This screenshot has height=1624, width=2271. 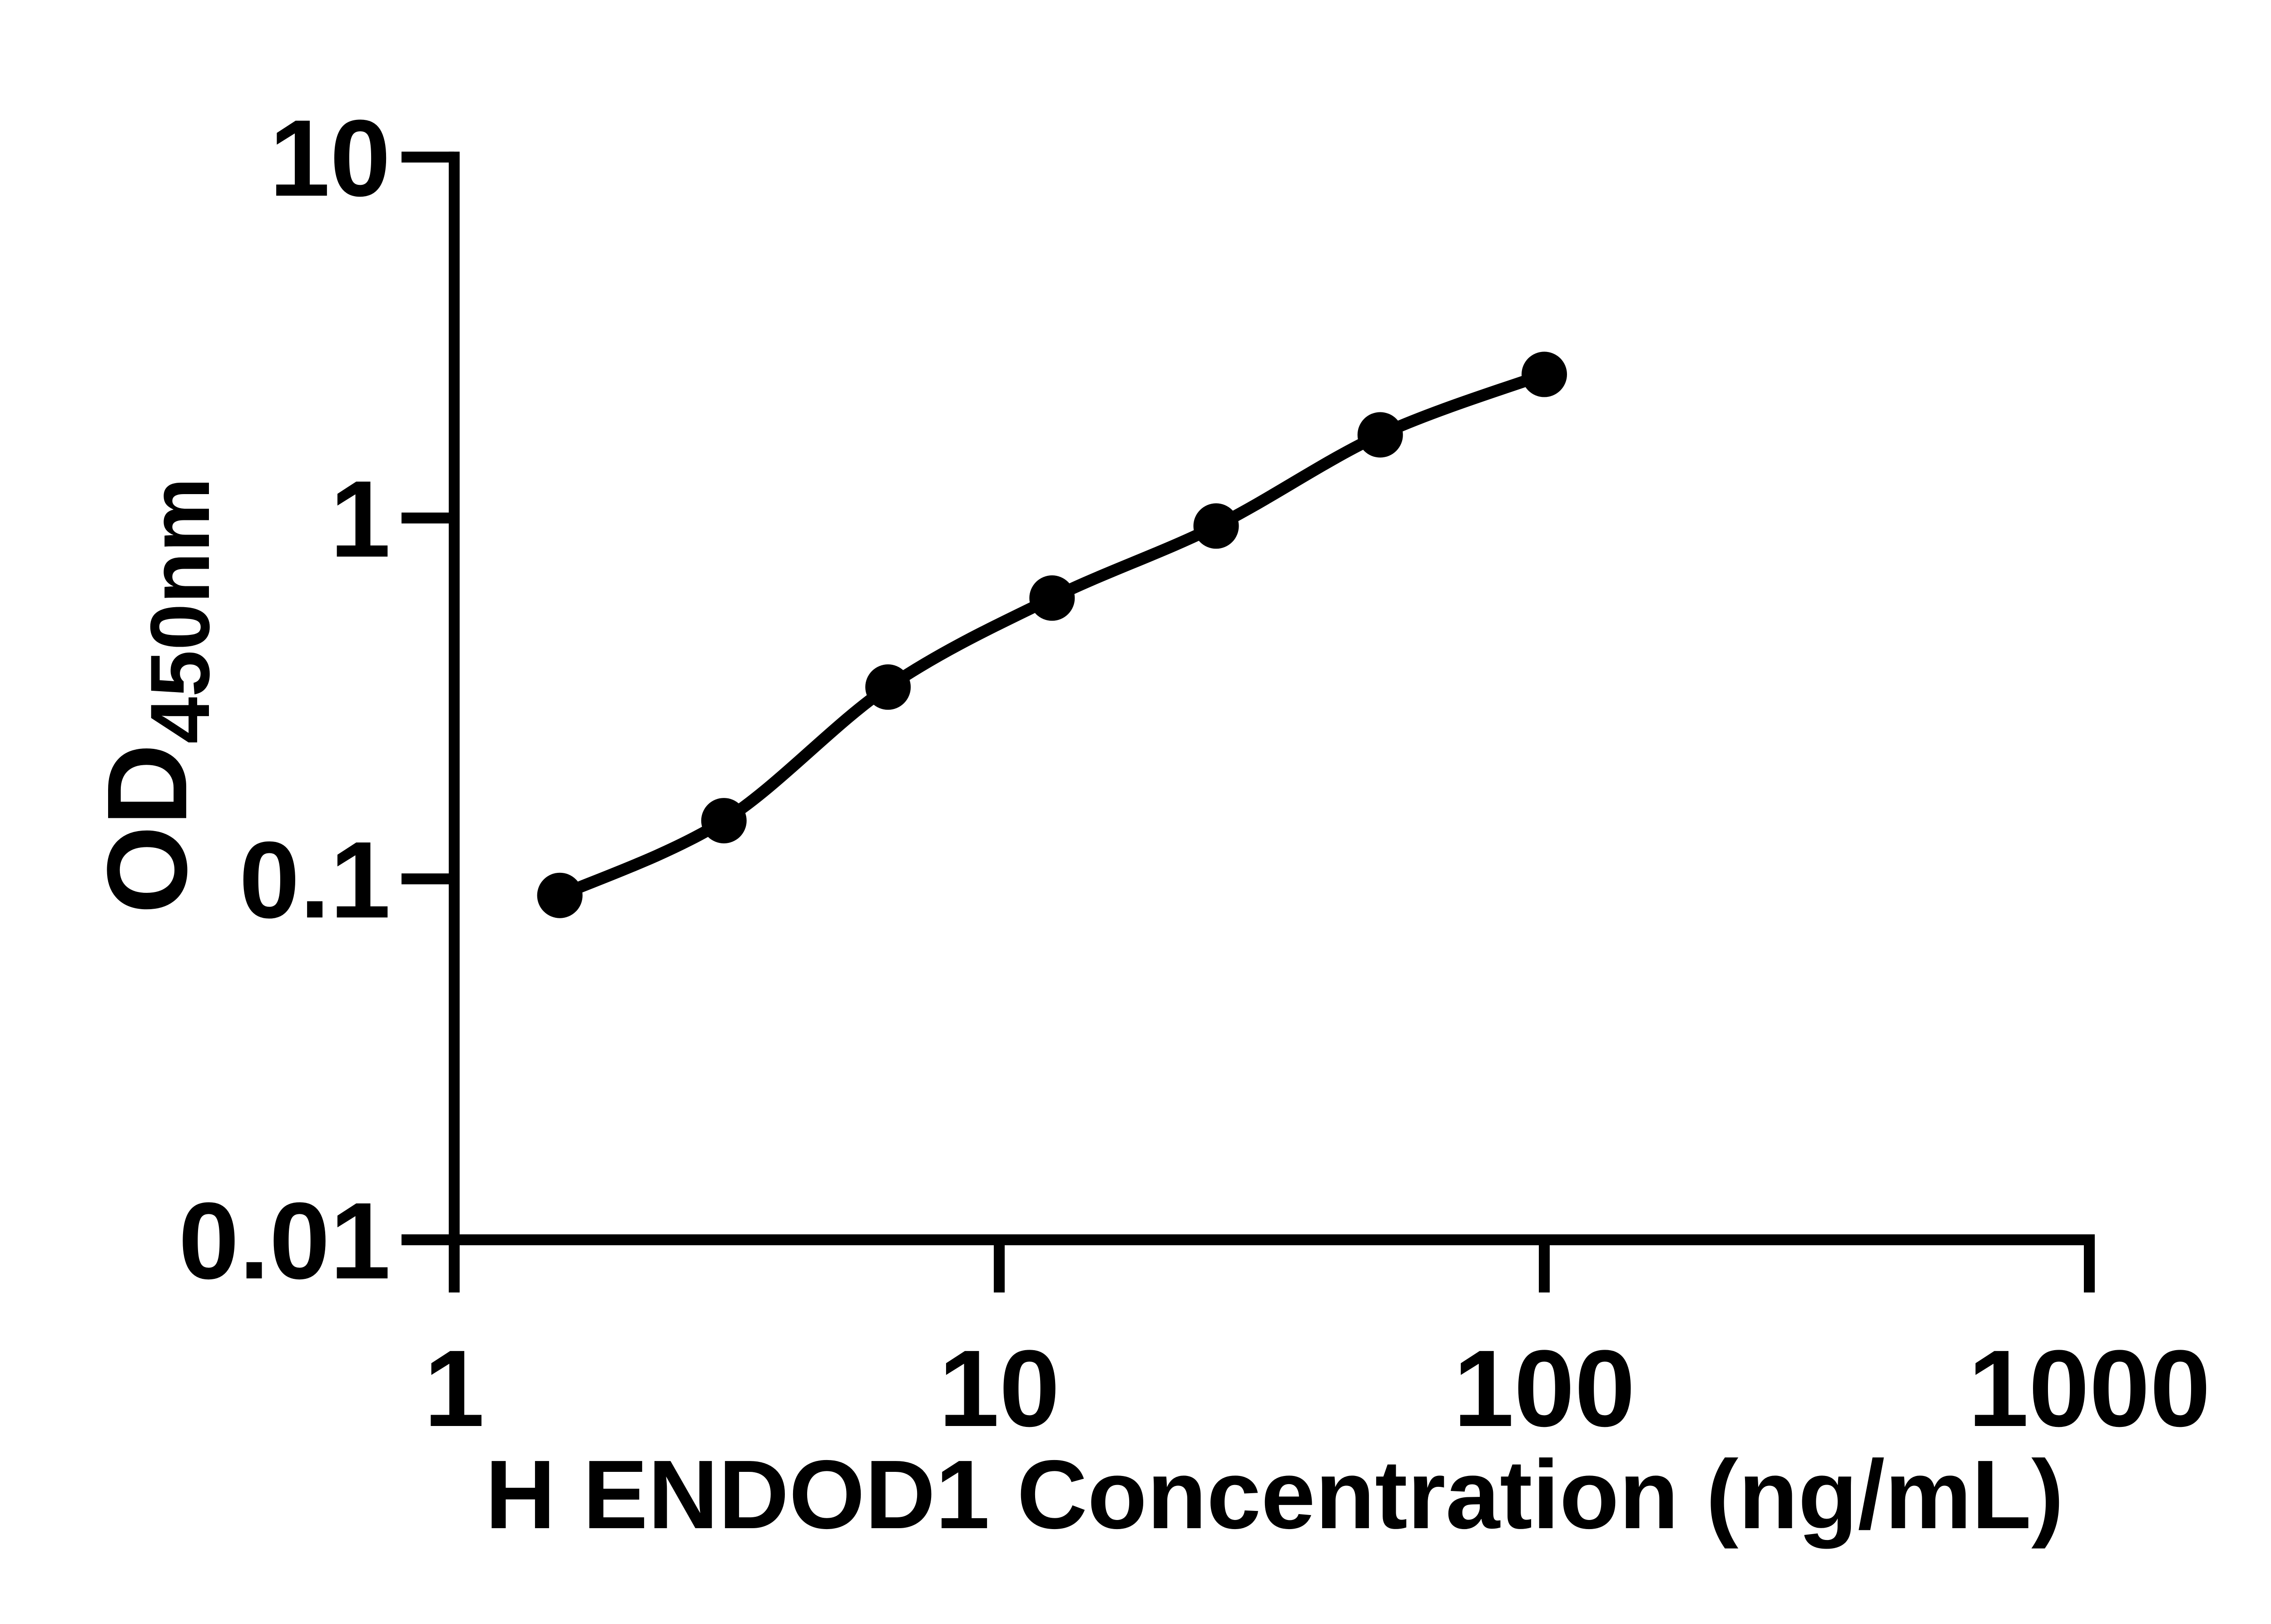 I want to click on y-tick-label: 0.1, so click(x=315, y=880).